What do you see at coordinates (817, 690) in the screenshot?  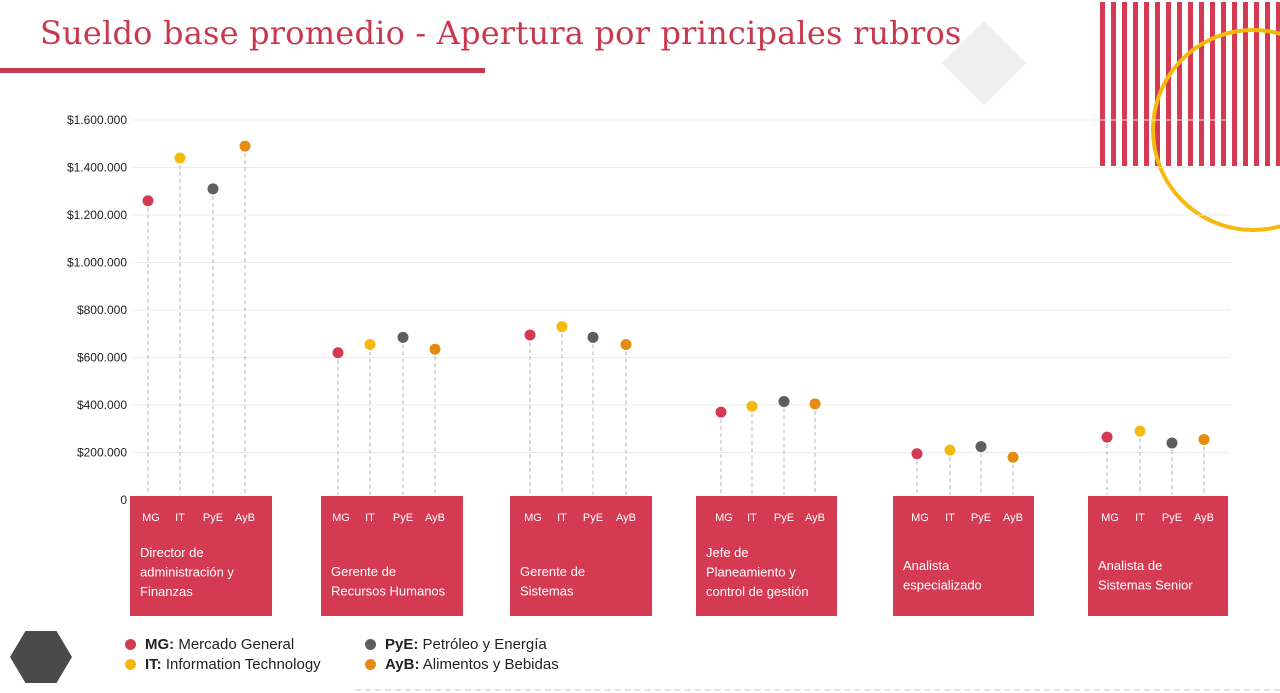 I see `decorative-dashed-line` at bounding box center [817, 690].